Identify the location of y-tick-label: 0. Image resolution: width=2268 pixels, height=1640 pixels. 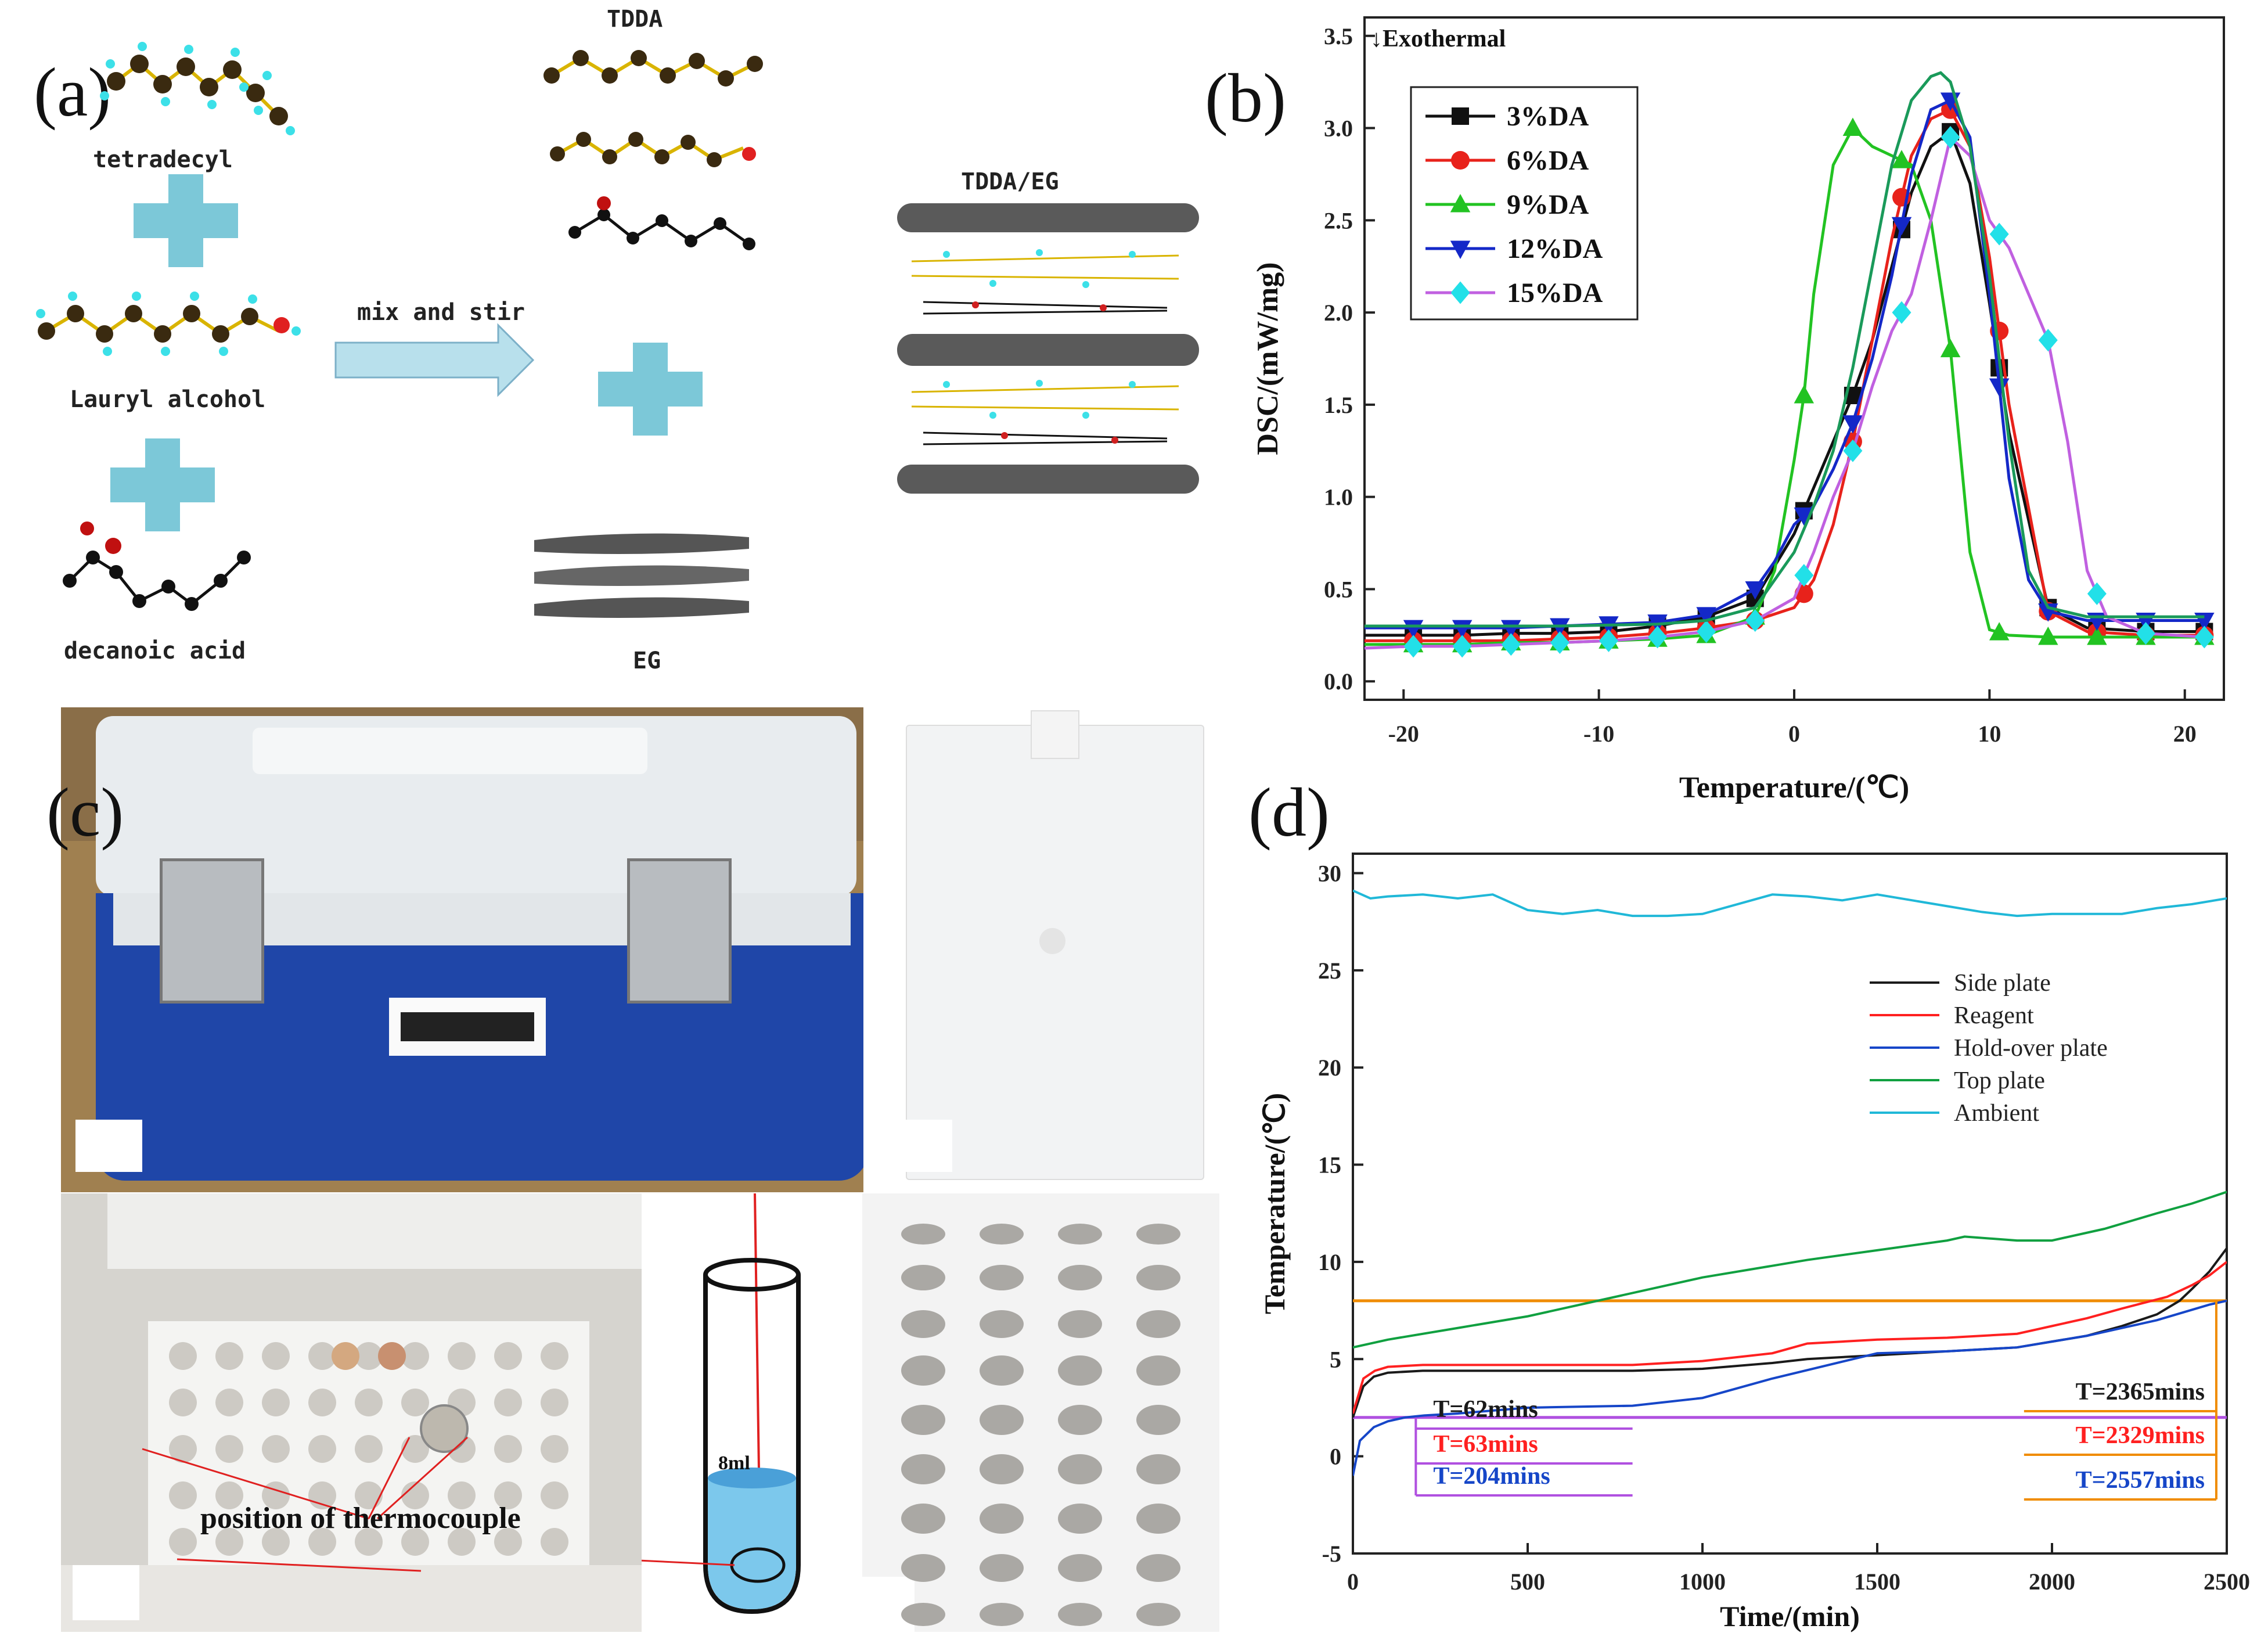
(1336, 1457).